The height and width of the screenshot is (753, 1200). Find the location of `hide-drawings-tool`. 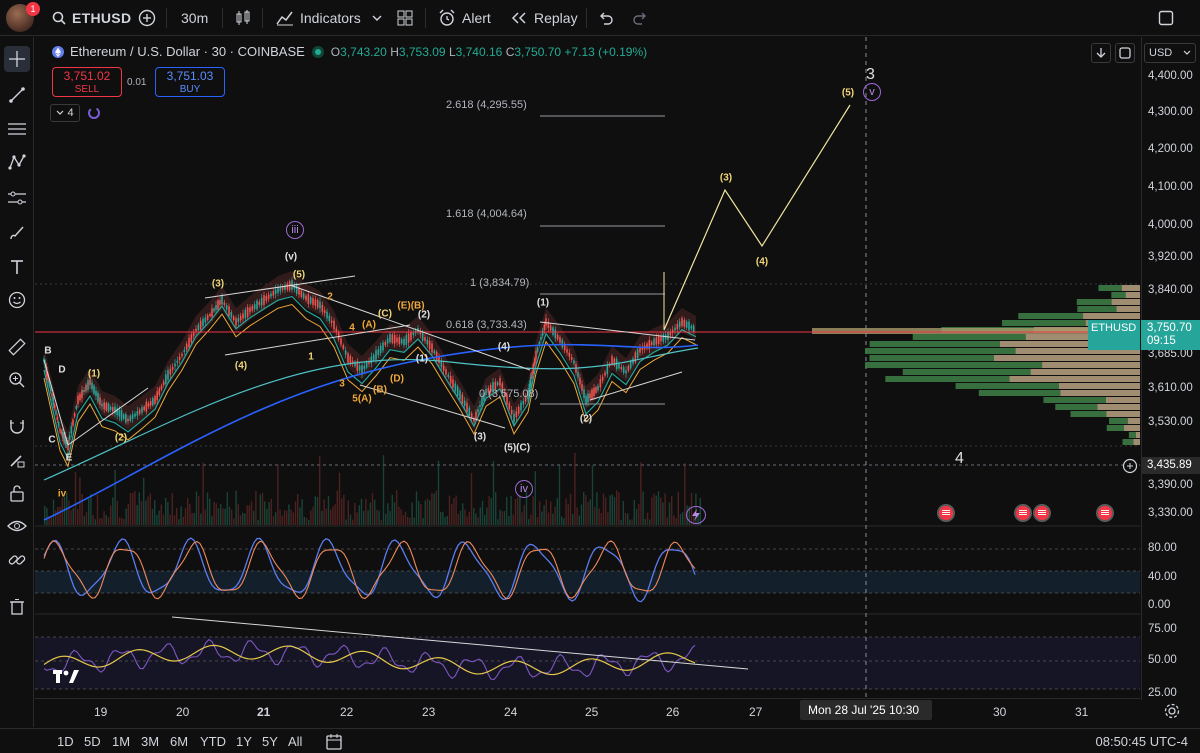

hide-drawings-tool is located at coordinates (17, 526).